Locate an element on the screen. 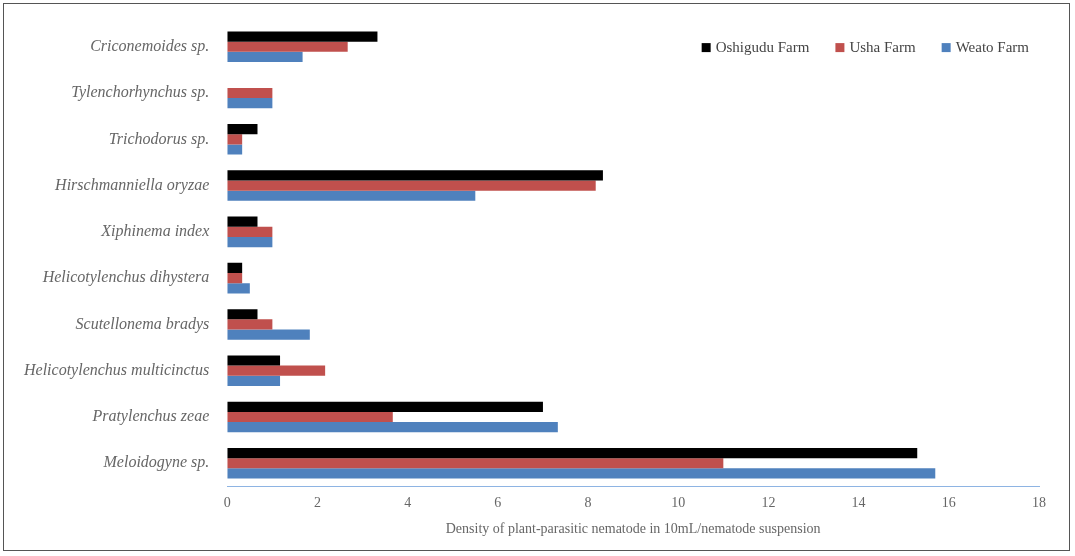 This screenshot has width=1075, height=556. legend-label: Usha Farm is located at coordinates (882, 46).